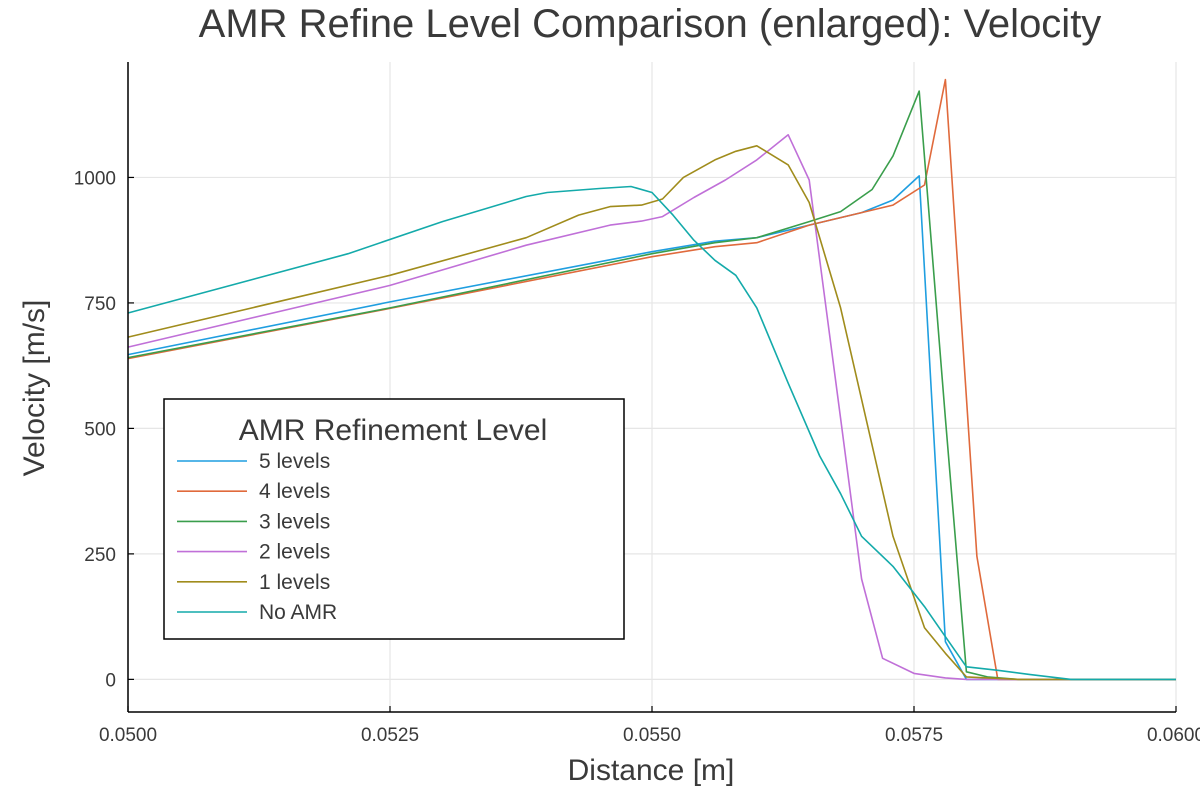 This screenshot has width=1200, height=800. Describe the element at coordinates (393, 430) in the screenshot. I see `legend-title: AMR Refinement Level` at that location.